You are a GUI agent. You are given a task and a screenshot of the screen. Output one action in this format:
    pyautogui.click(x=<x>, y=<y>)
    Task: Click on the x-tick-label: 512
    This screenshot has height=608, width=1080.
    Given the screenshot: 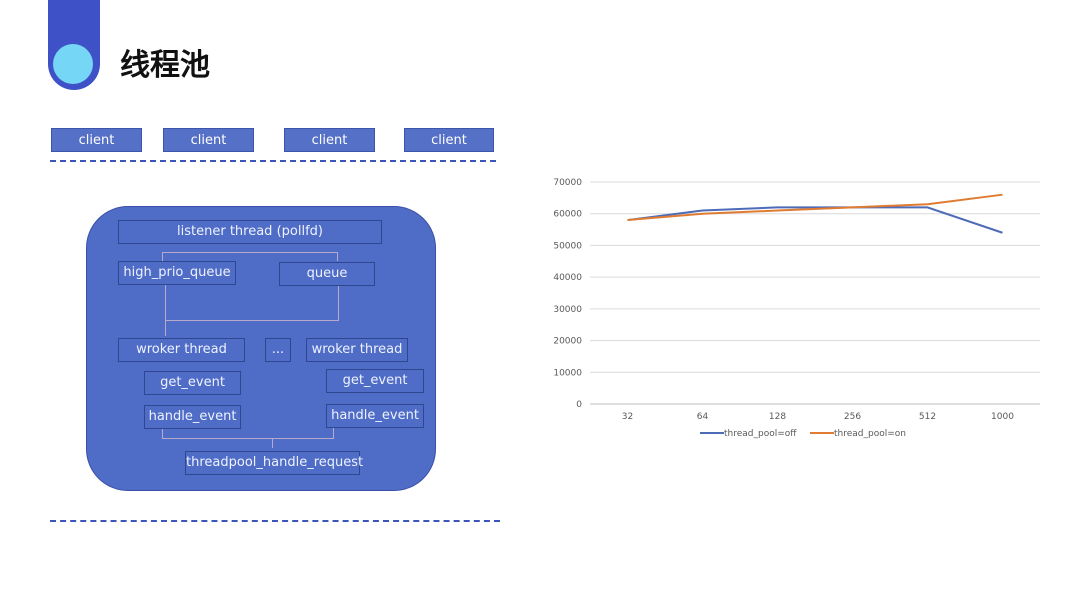 What is the action you would take?
    pyautogui.click(x=927, y=417)
    